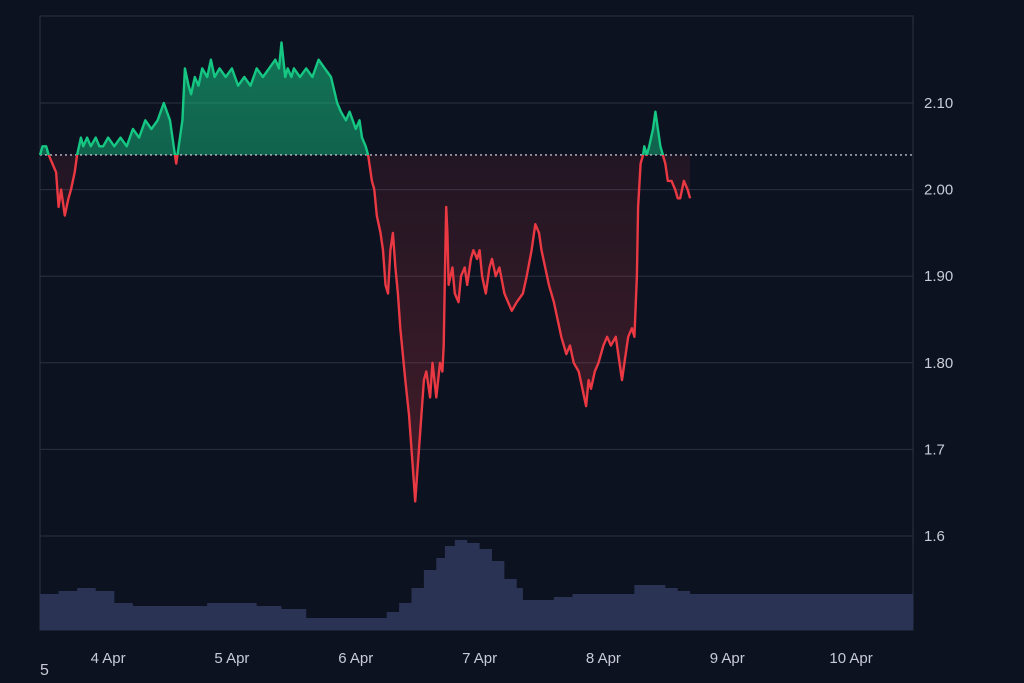 The width and height of the screenshot is (1024, 683). Describe the element at coordinates (108, 658) in the screenshot. I see `x-tick-label: 4 Apr` at that location.